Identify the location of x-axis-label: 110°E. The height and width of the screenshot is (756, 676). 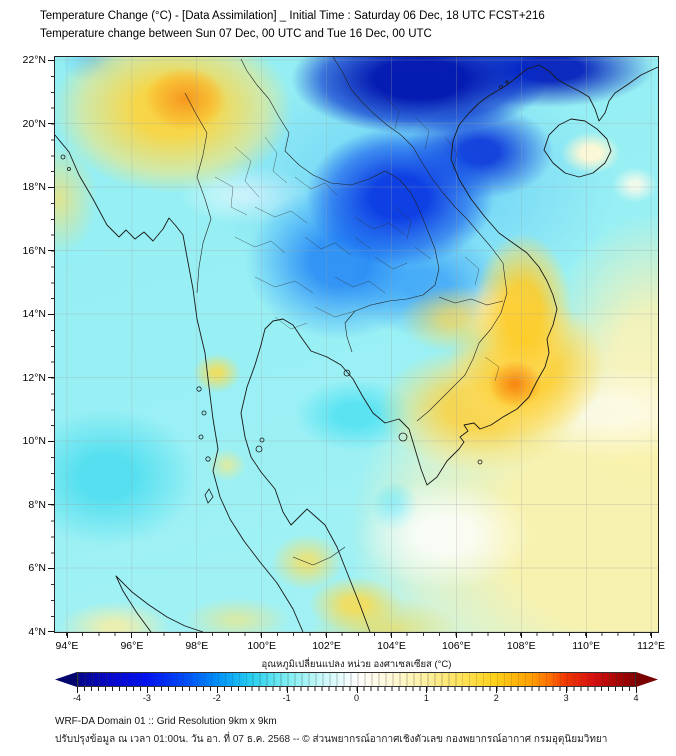
(586, 646).